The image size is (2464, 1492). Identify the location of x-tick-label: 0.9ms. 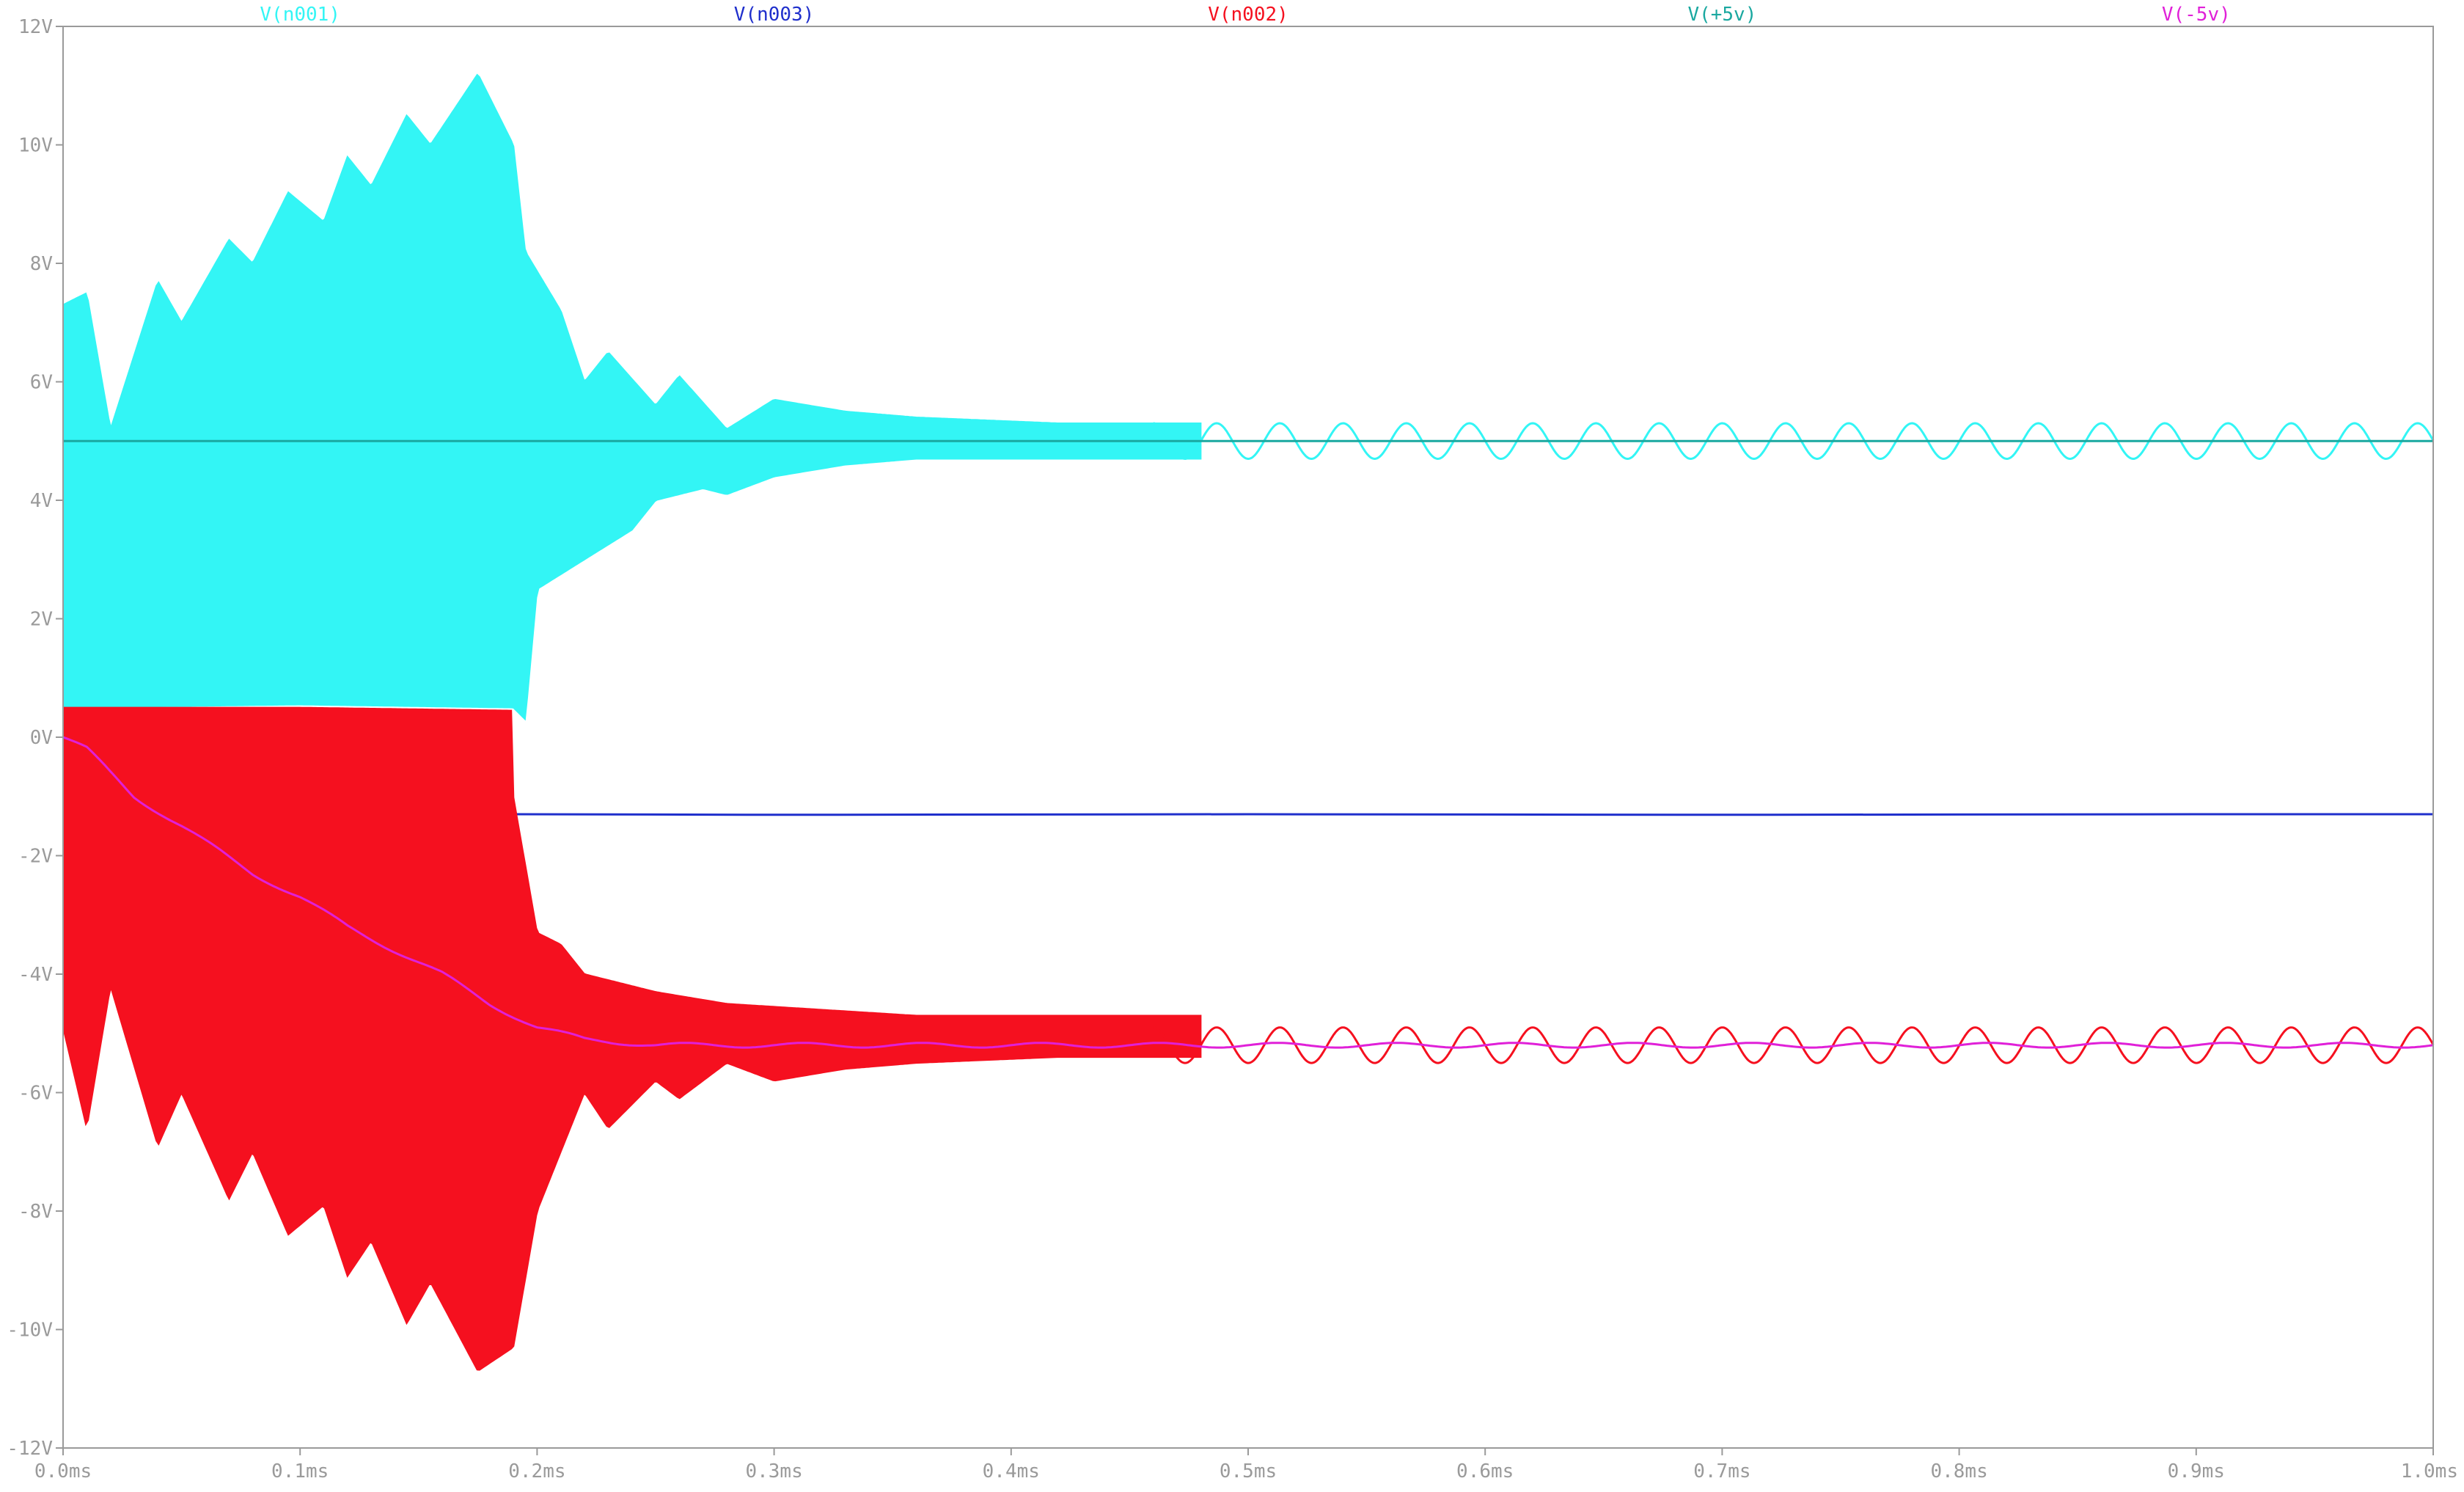
(2196, 1471).